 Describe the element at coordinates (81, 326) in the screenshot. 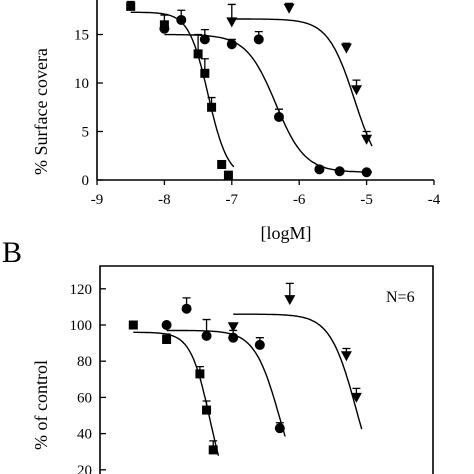

I see `panel-b-y-tick-label: 100` at that location.